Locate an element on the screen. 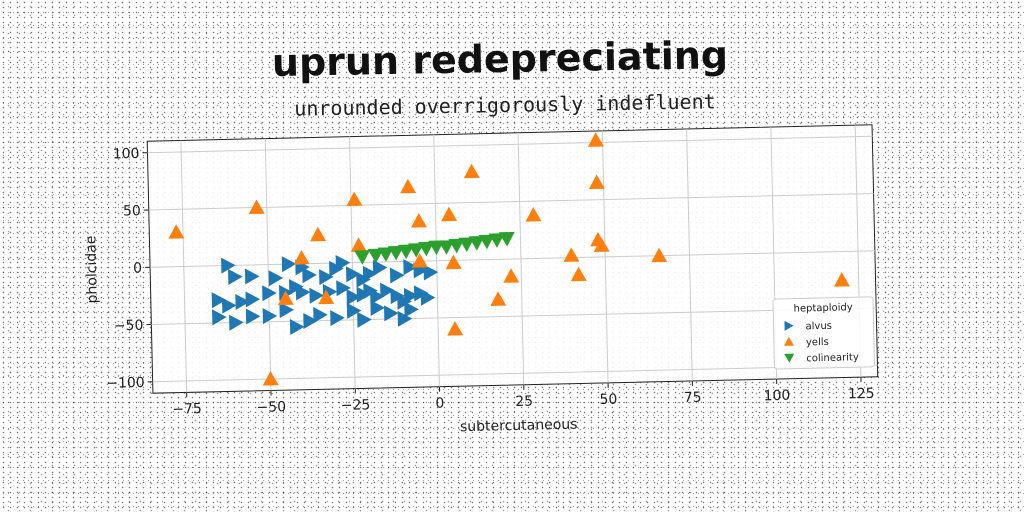 The image size is (1024, 512). y-tick-label: 100 is located at coordinates (126, 154).